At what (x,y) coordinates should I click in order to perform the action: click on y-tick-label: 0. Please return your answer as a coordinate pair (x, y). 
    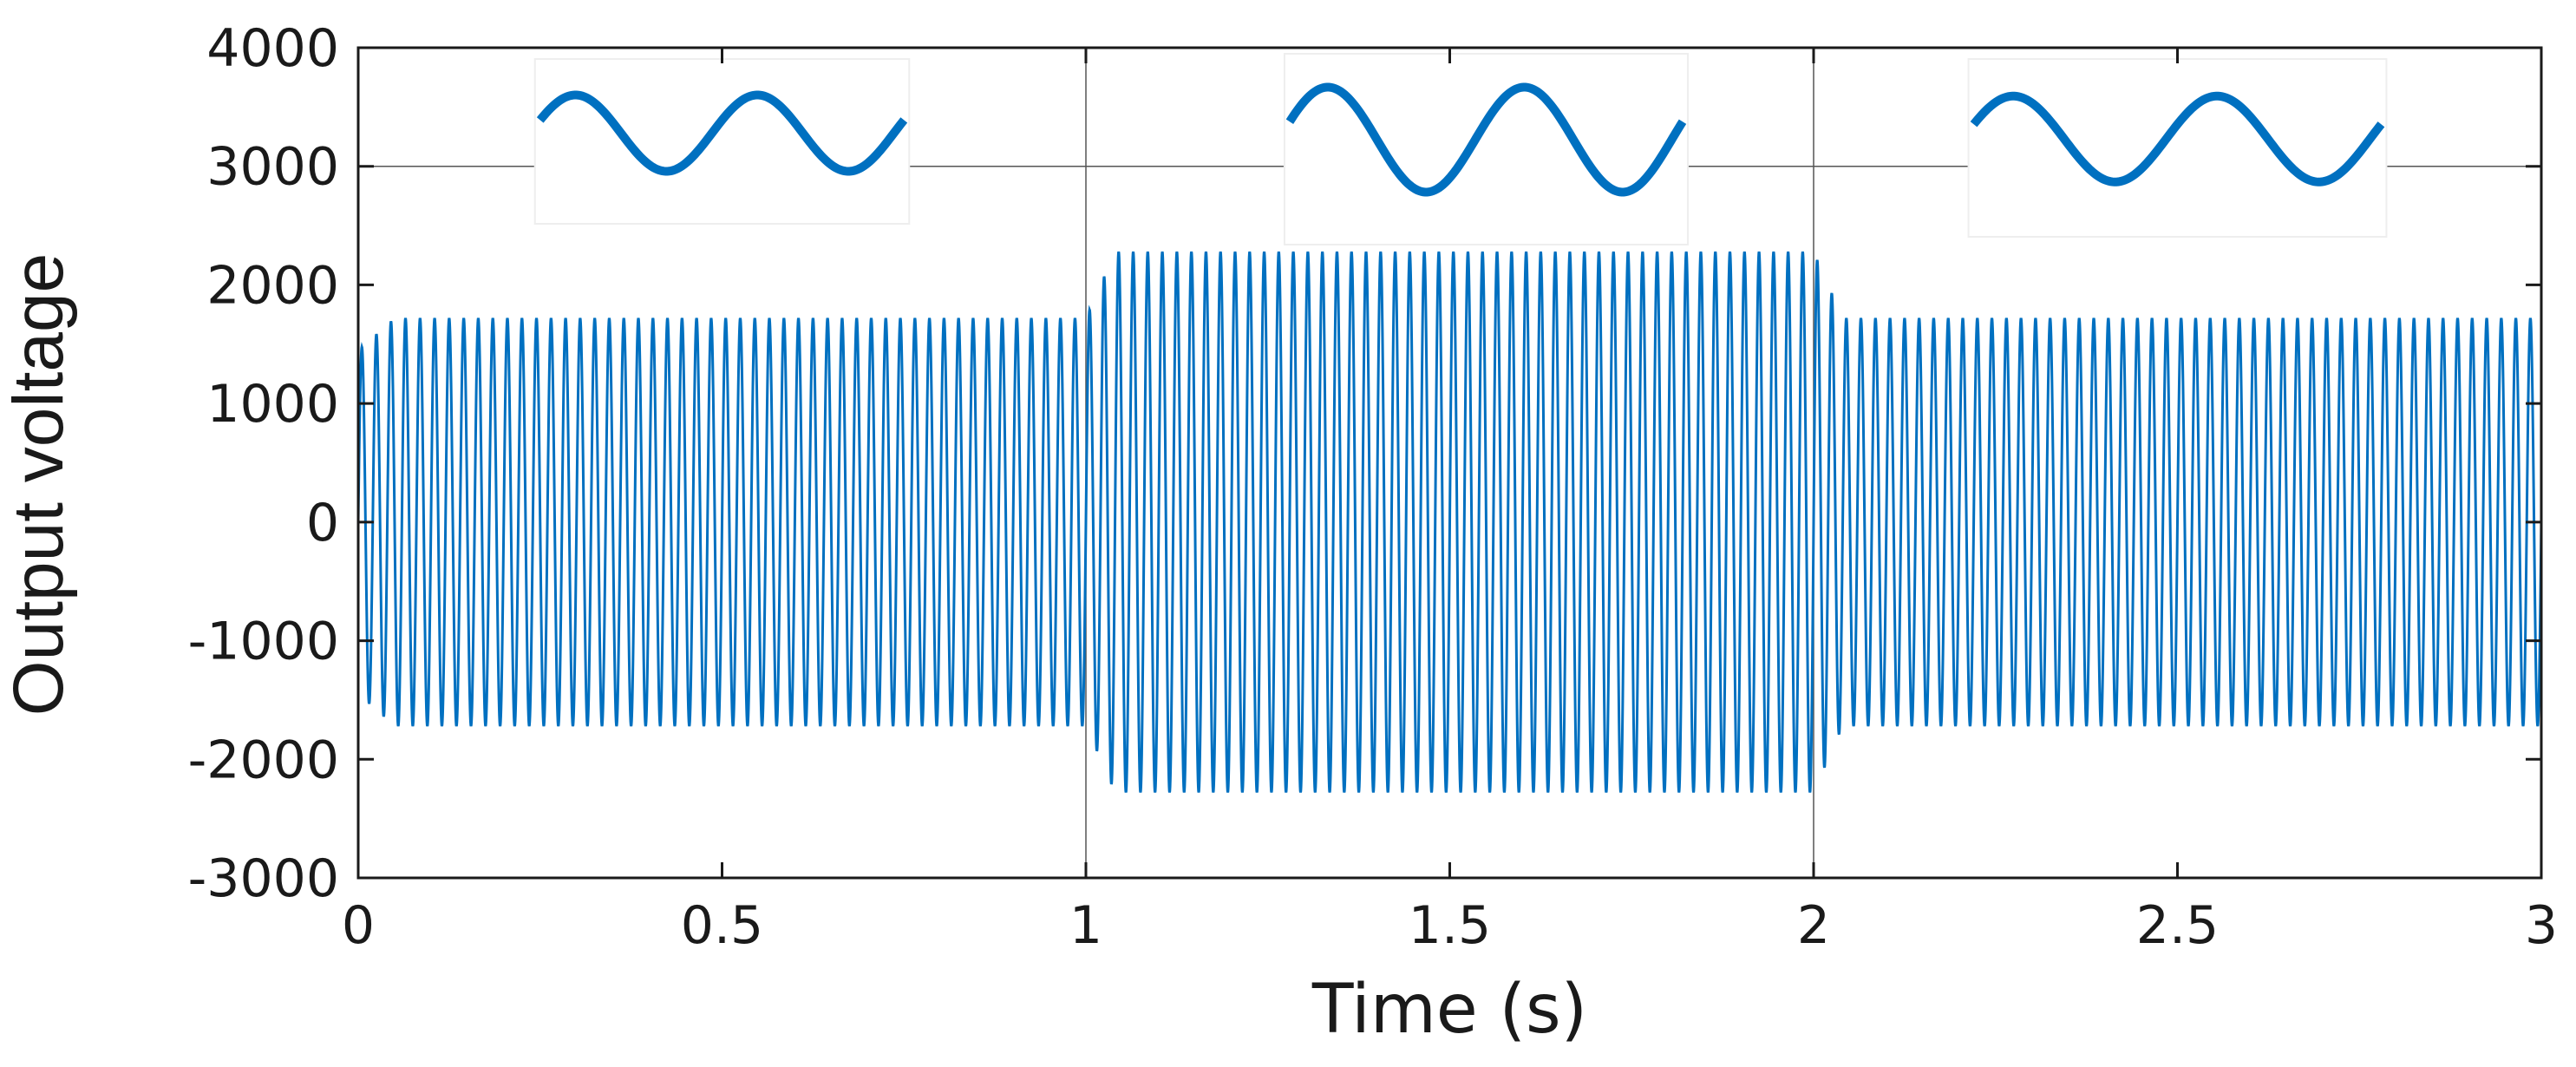
    Looking at the image, I should click on (322, 523).